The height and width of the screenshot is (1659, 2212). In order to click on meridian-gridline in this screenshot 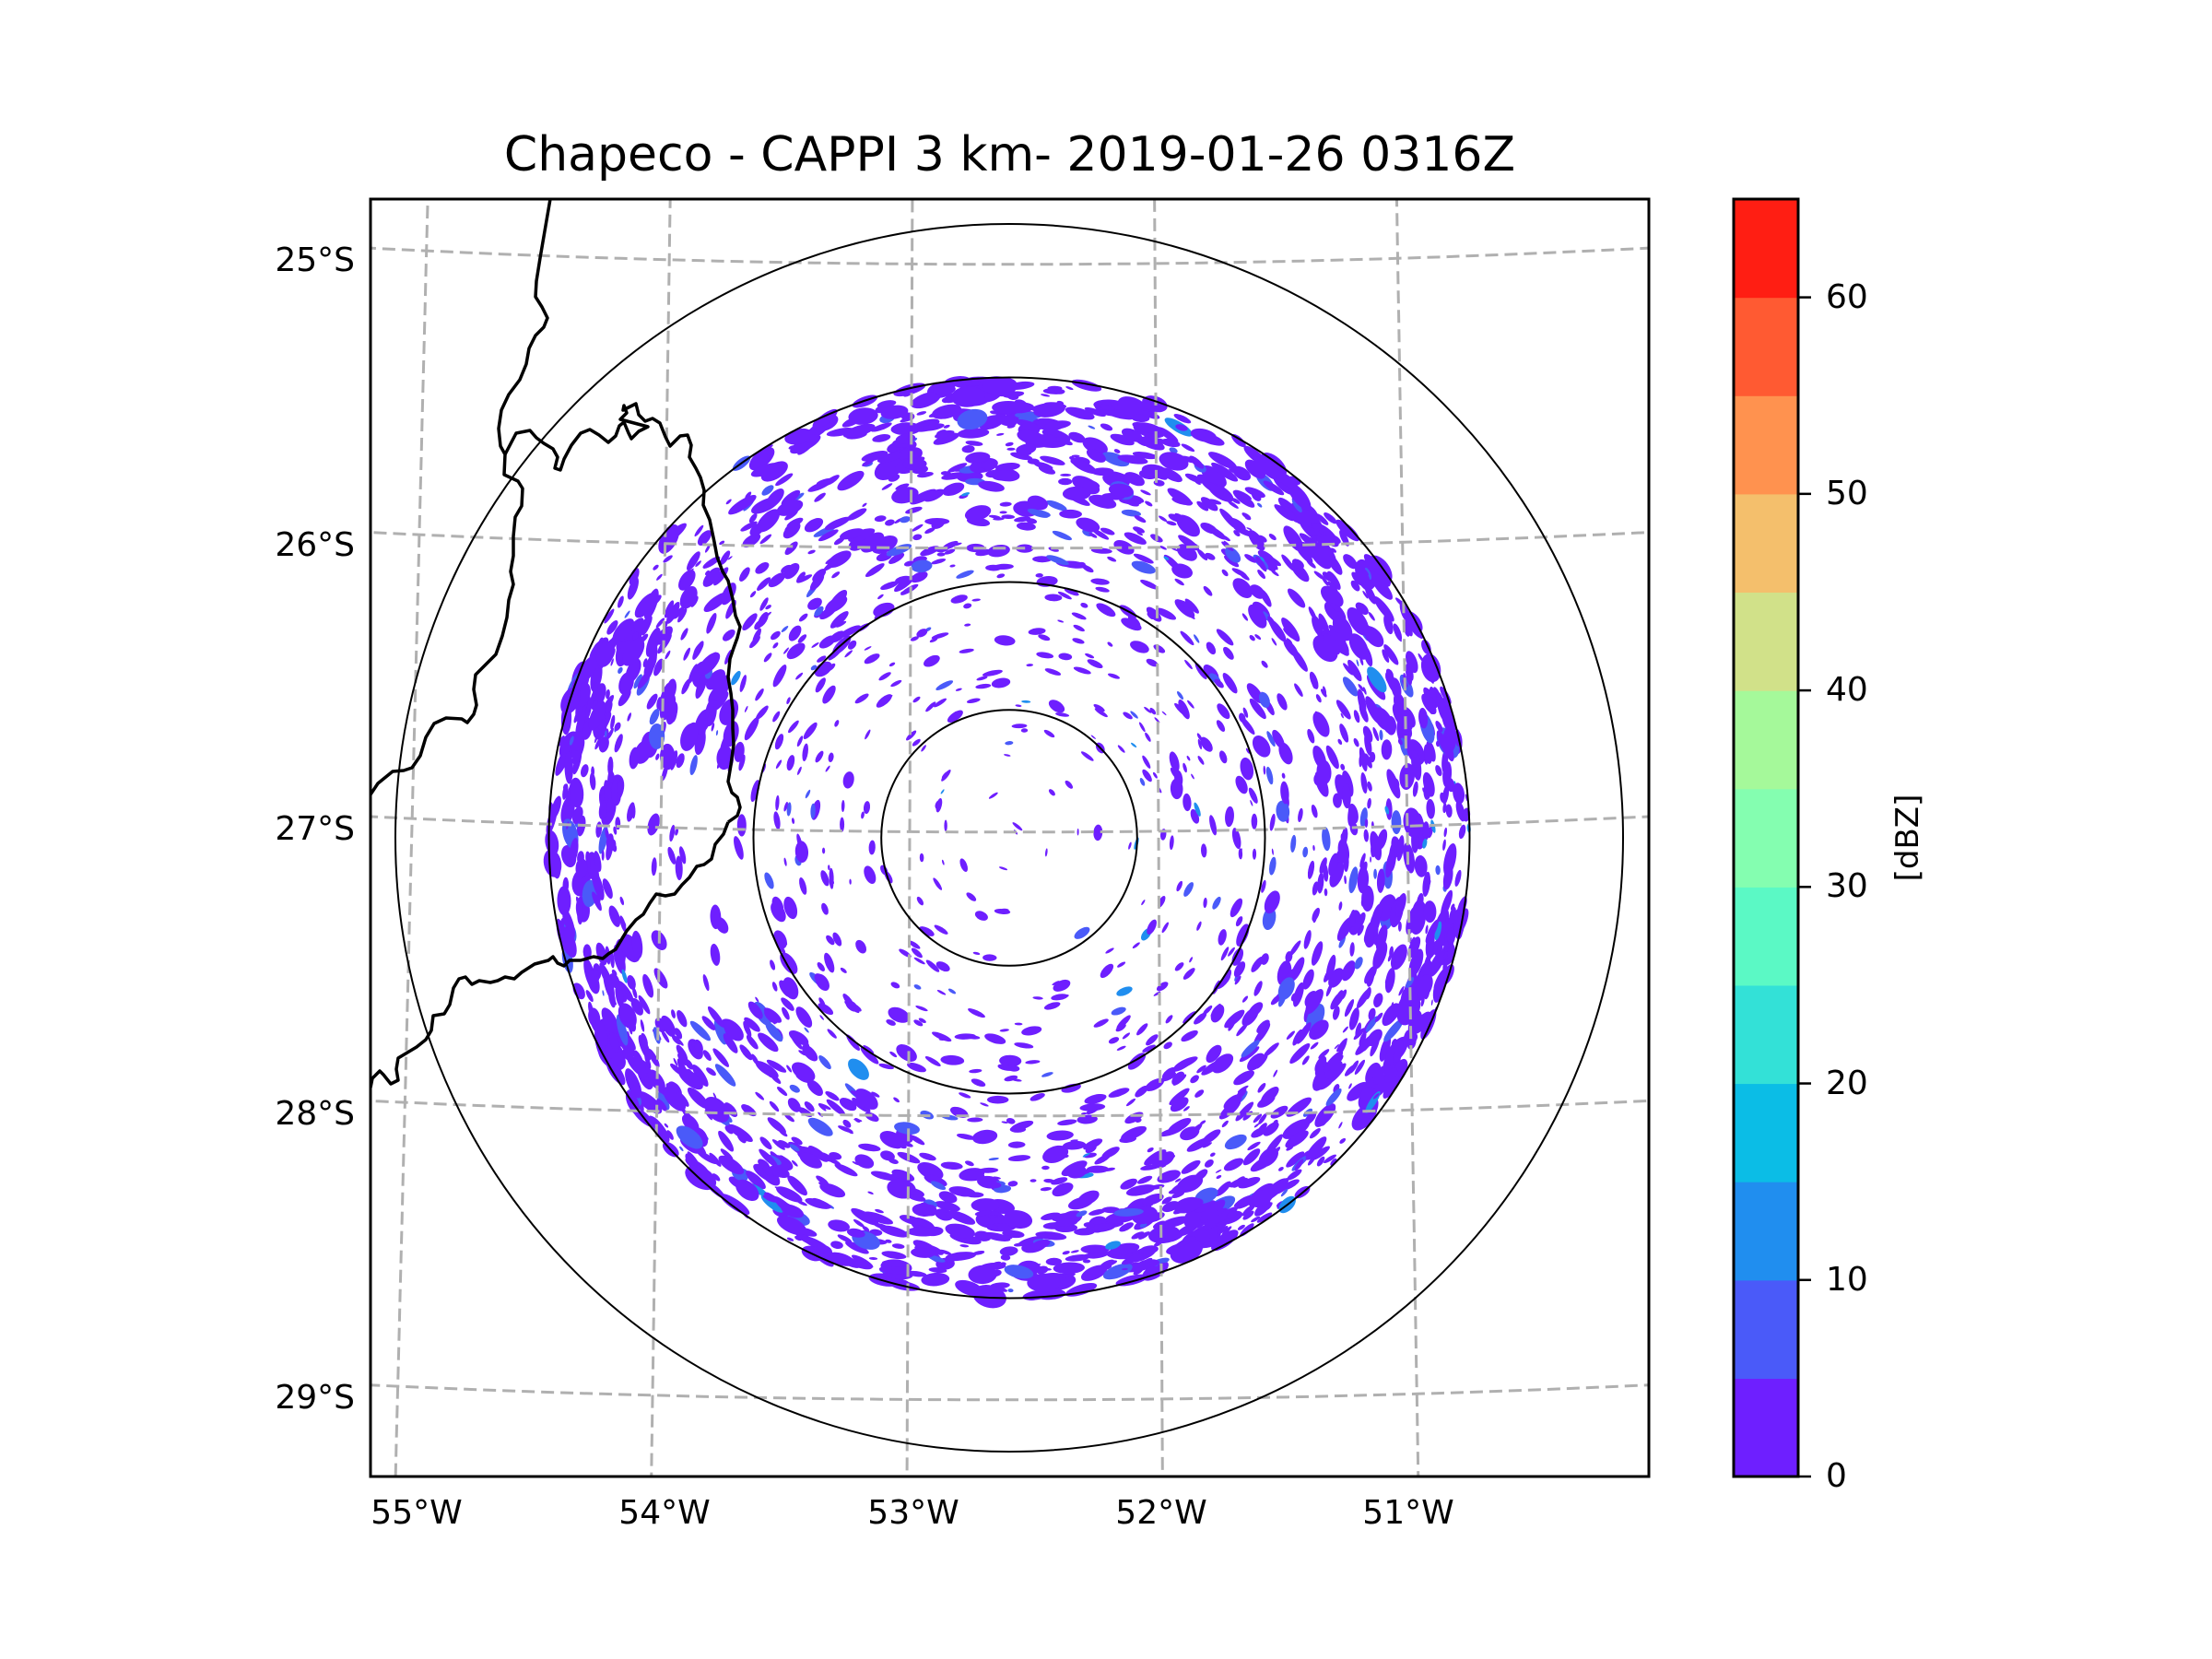, I will do `click(909, 838)`.